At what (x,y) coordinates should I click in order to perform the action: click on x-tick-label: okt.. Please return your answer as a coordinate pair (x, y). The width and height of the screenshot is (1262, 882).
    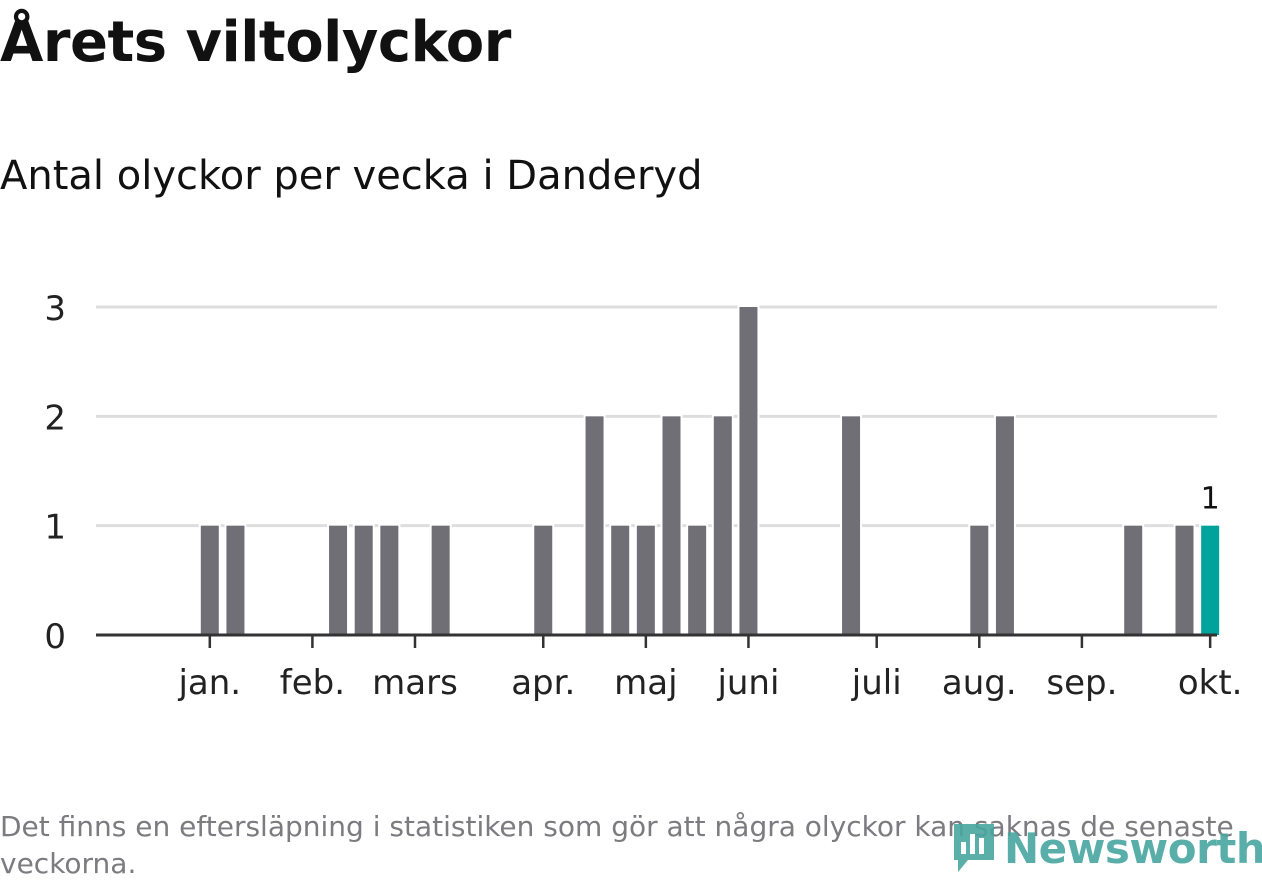
    Looking at the image, I should click on (1210, 683).